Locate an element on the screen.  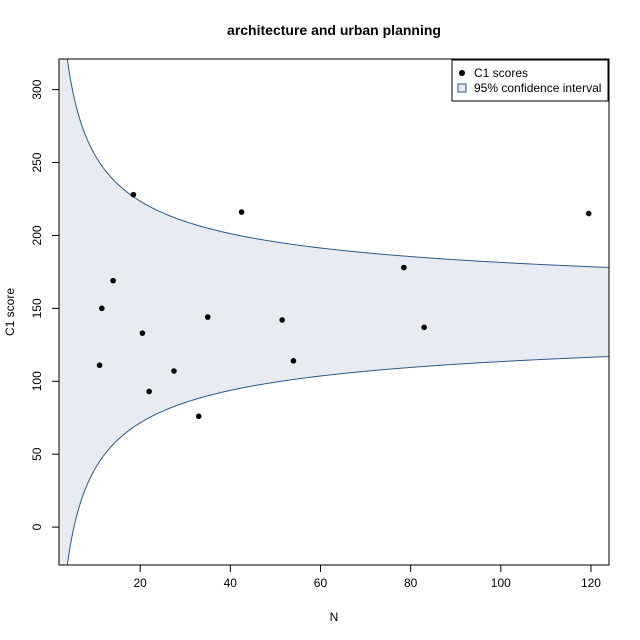
legend-label-interval: 95% confidence interval is located at coordinates (537, 88).